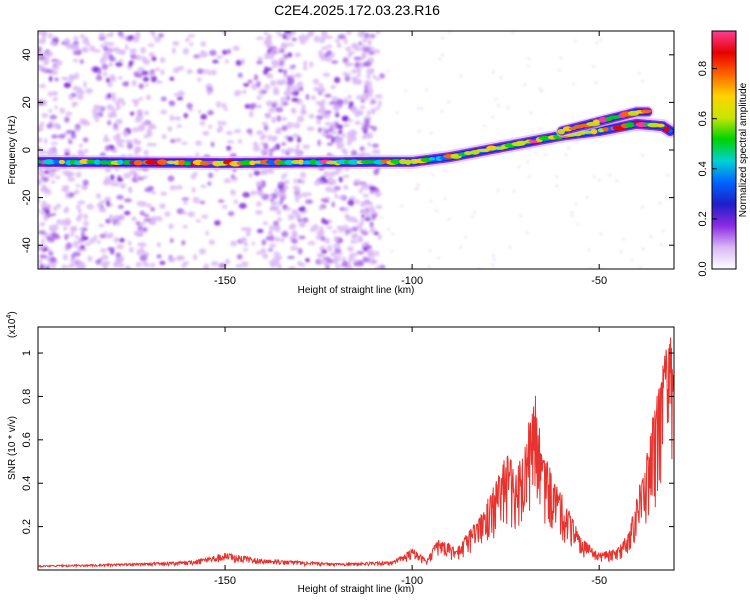 This screenshot has height=600, width=750. What do you see at coordinates (724, 150) in the screenshot?
I see `colorbar-gradient` at bounding box center [724, 150].